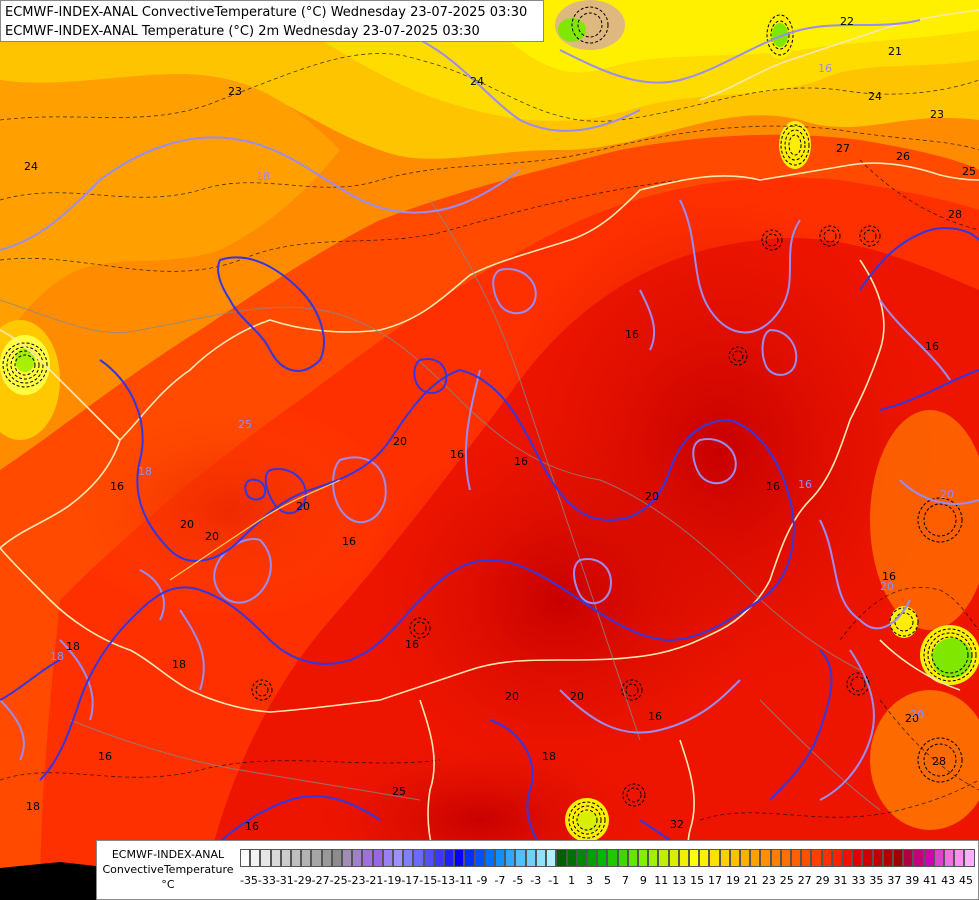 The image size is (979, 900). What do you see at coordinates (715, 880) in the screenshot?
I see `legend-tick-label: 17` at bounding box center [715, 880].